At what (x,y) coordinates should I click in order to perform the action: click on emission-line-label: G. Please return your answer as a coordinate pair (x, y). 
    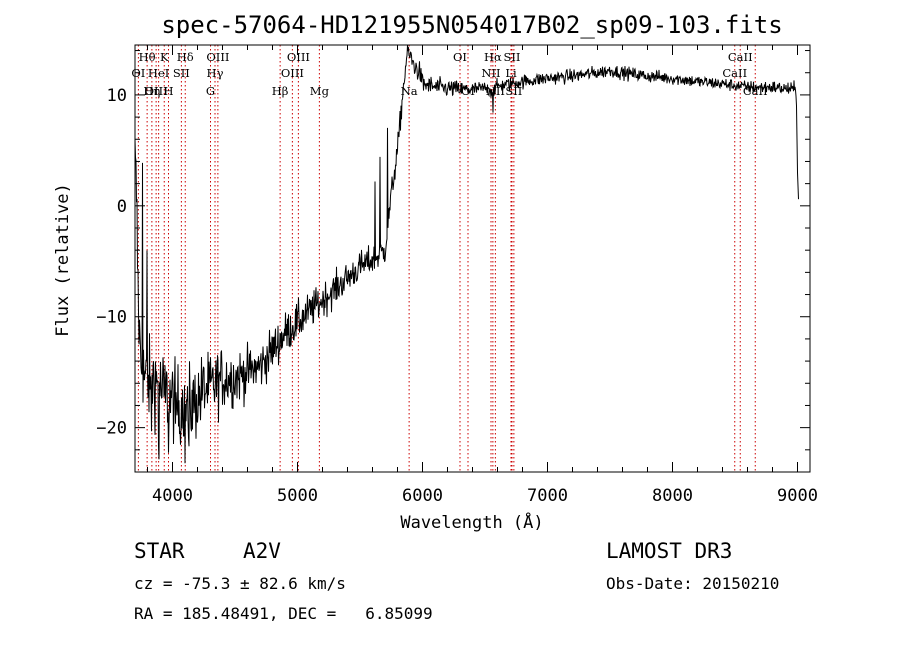
    Looking at the image, I should click on (210, 91).